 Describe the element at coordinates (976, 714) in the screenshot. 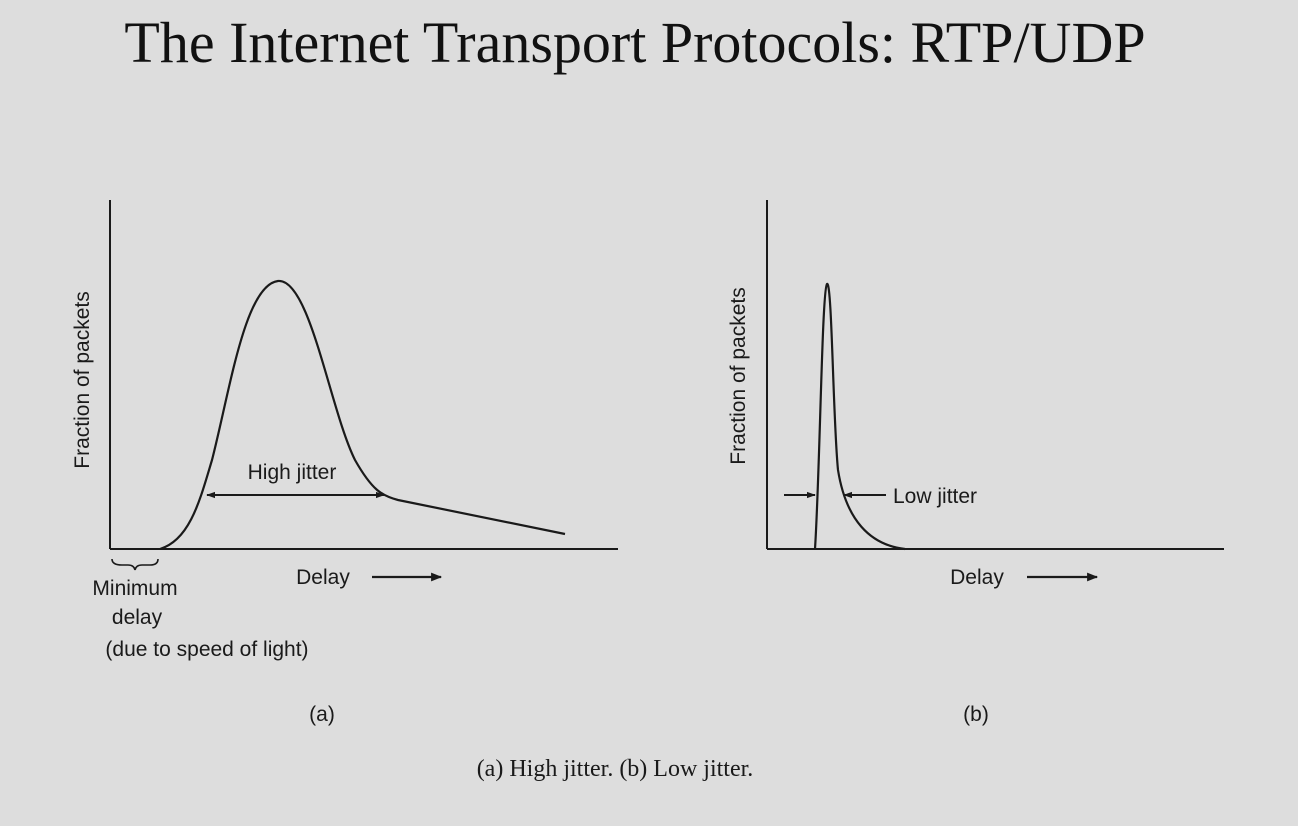

I see `panel-b-label: (b)` at that location.